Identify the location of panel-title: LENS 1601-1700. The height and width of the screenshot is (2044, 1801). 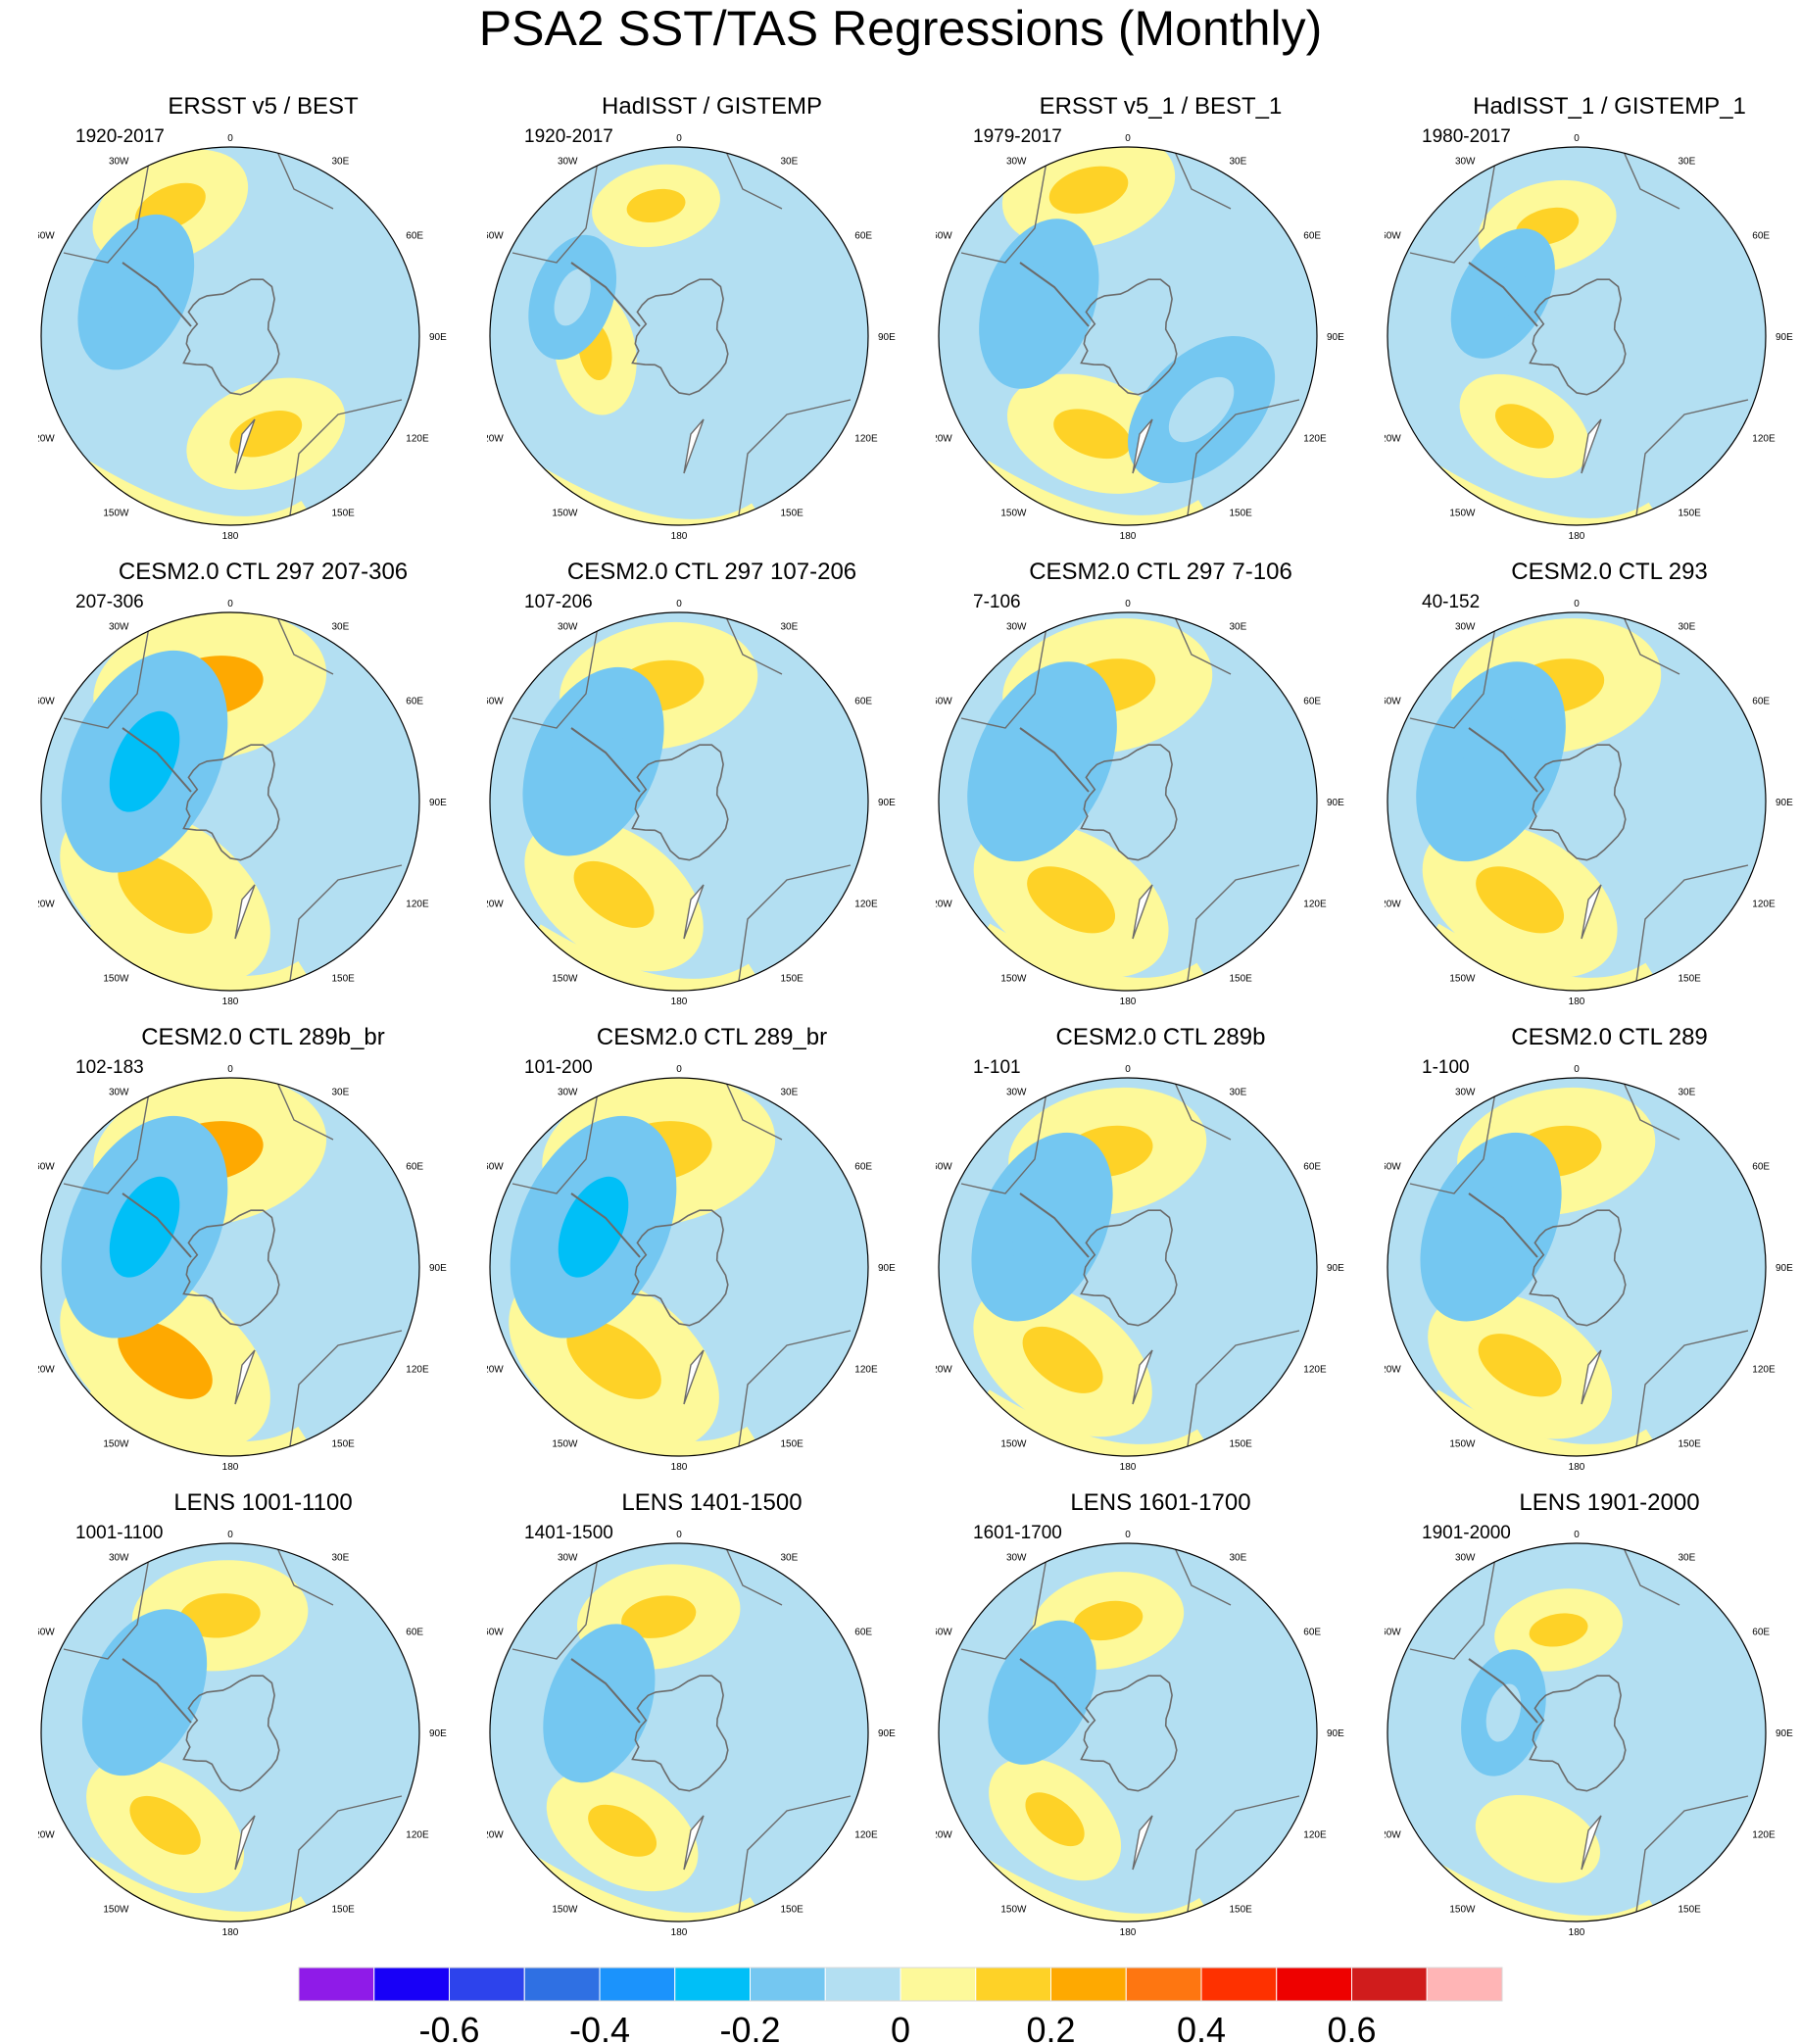
(1160, 1502).